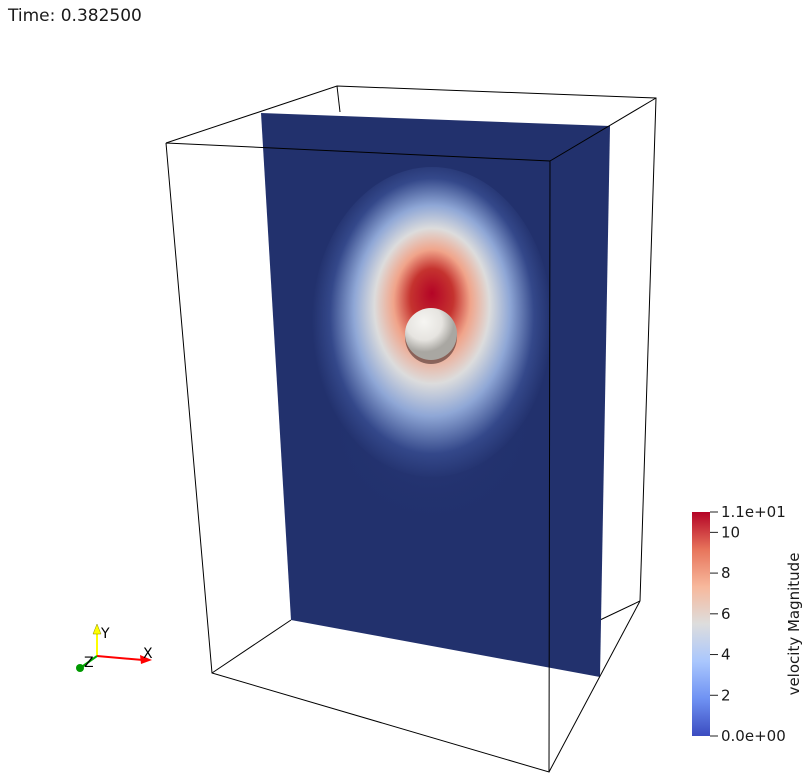 The width and height of the screenshot is (807, 778). Describe the element at coordinates (75, 16) in the screenshot. I see `time-annotation: Time: 0.382500` at that location.